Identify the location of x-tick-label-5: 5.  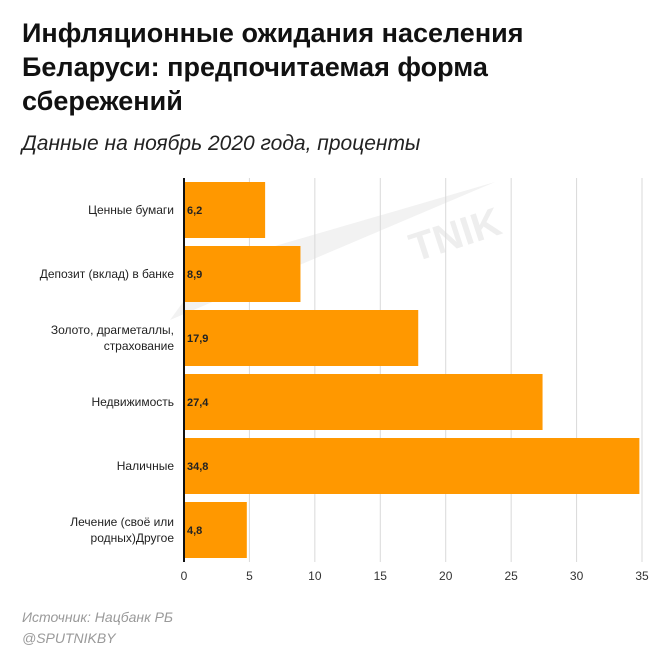
(249, 576).